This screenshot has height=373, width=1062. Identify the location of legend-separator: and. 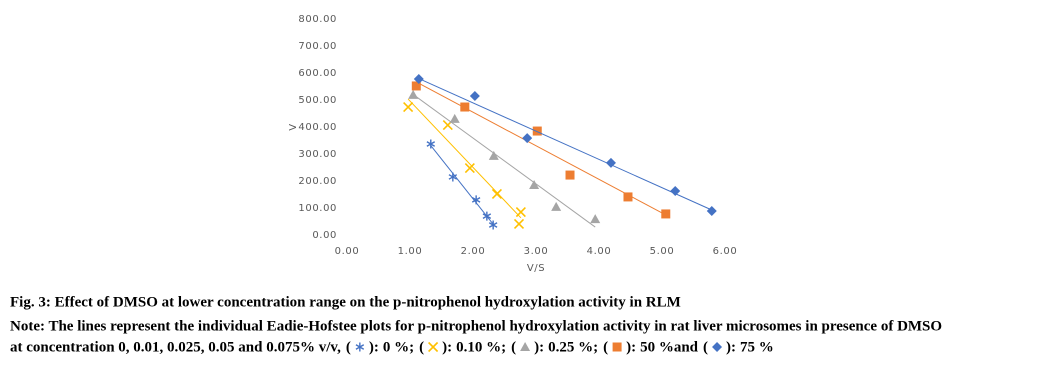
(686, 347).